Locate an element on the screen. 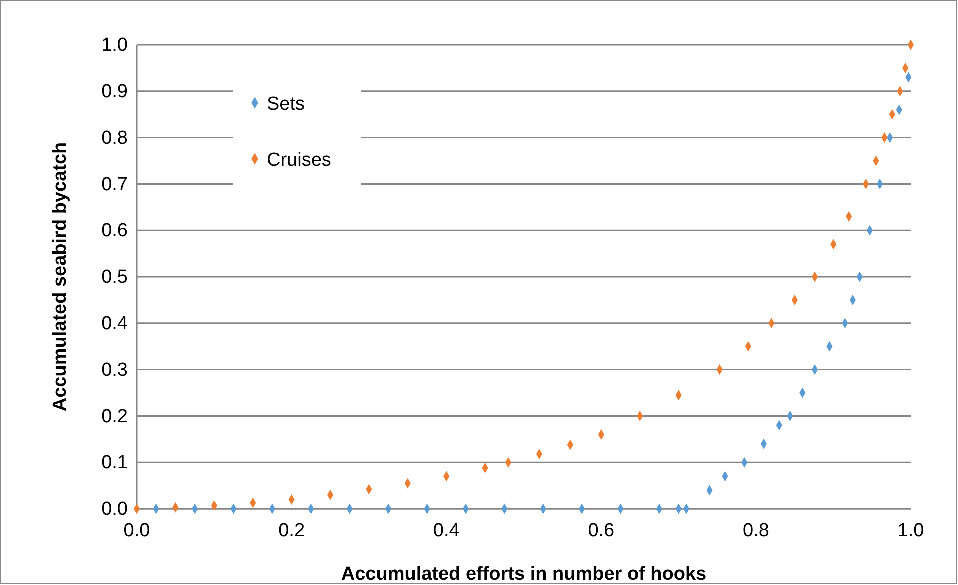 The width and height of the screenshot is (958, 585). y-tick-label: 0.1 is located at coordinates (115, 463).